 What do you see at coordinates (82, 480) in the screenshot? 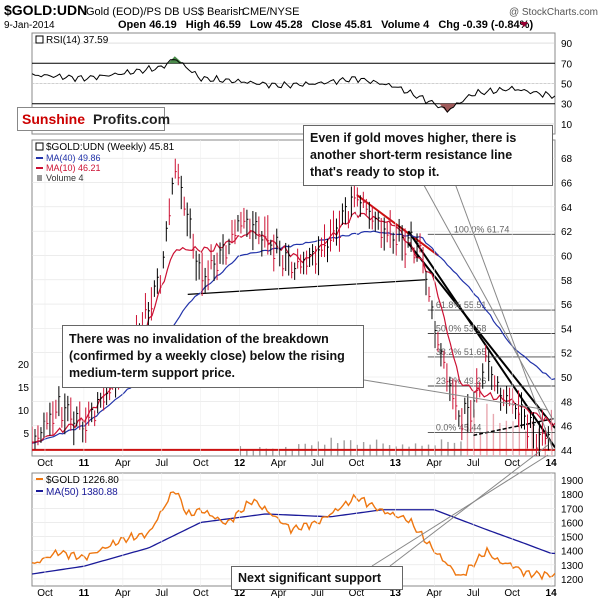
I see `gold-legend-text: $GOLD 1226.80` at bounding box center [82, 480].